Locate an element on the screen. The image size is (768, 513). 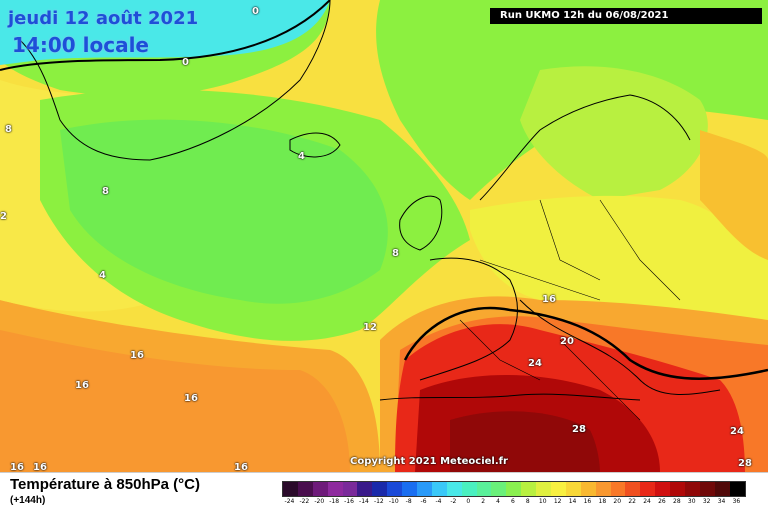
color-scale-tick: -8 is located at coordinates (408, 501).